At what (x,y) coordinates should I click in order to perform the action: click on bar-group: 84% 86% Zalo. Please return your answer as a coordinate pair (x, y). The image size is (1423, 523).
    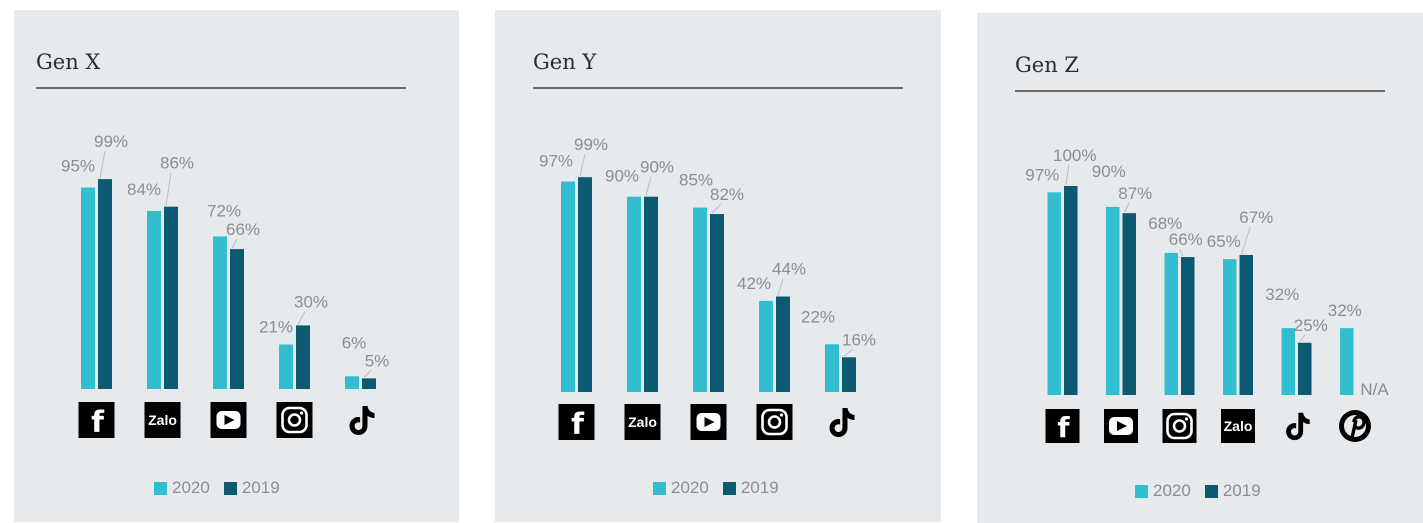
    Looking at the image, I should click on (160, 296).